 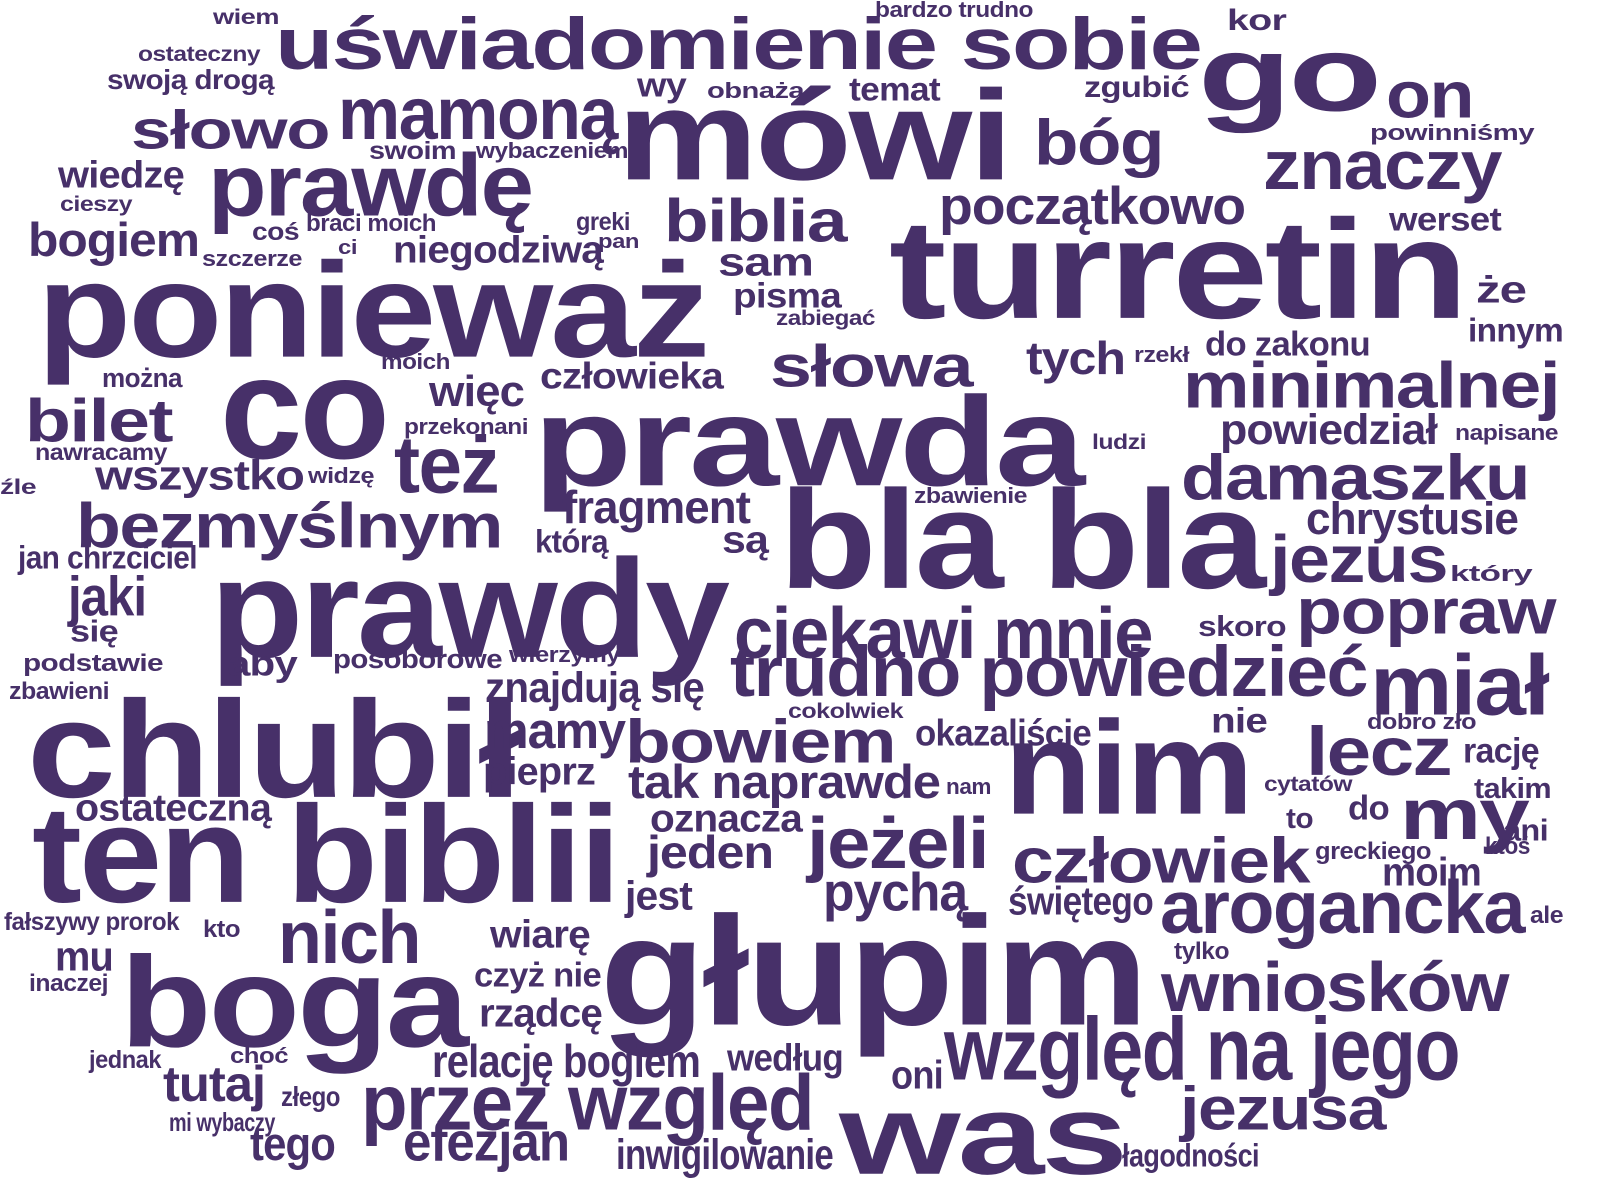 I want to click on word-oni: oni, so click(x=917, y=1076).